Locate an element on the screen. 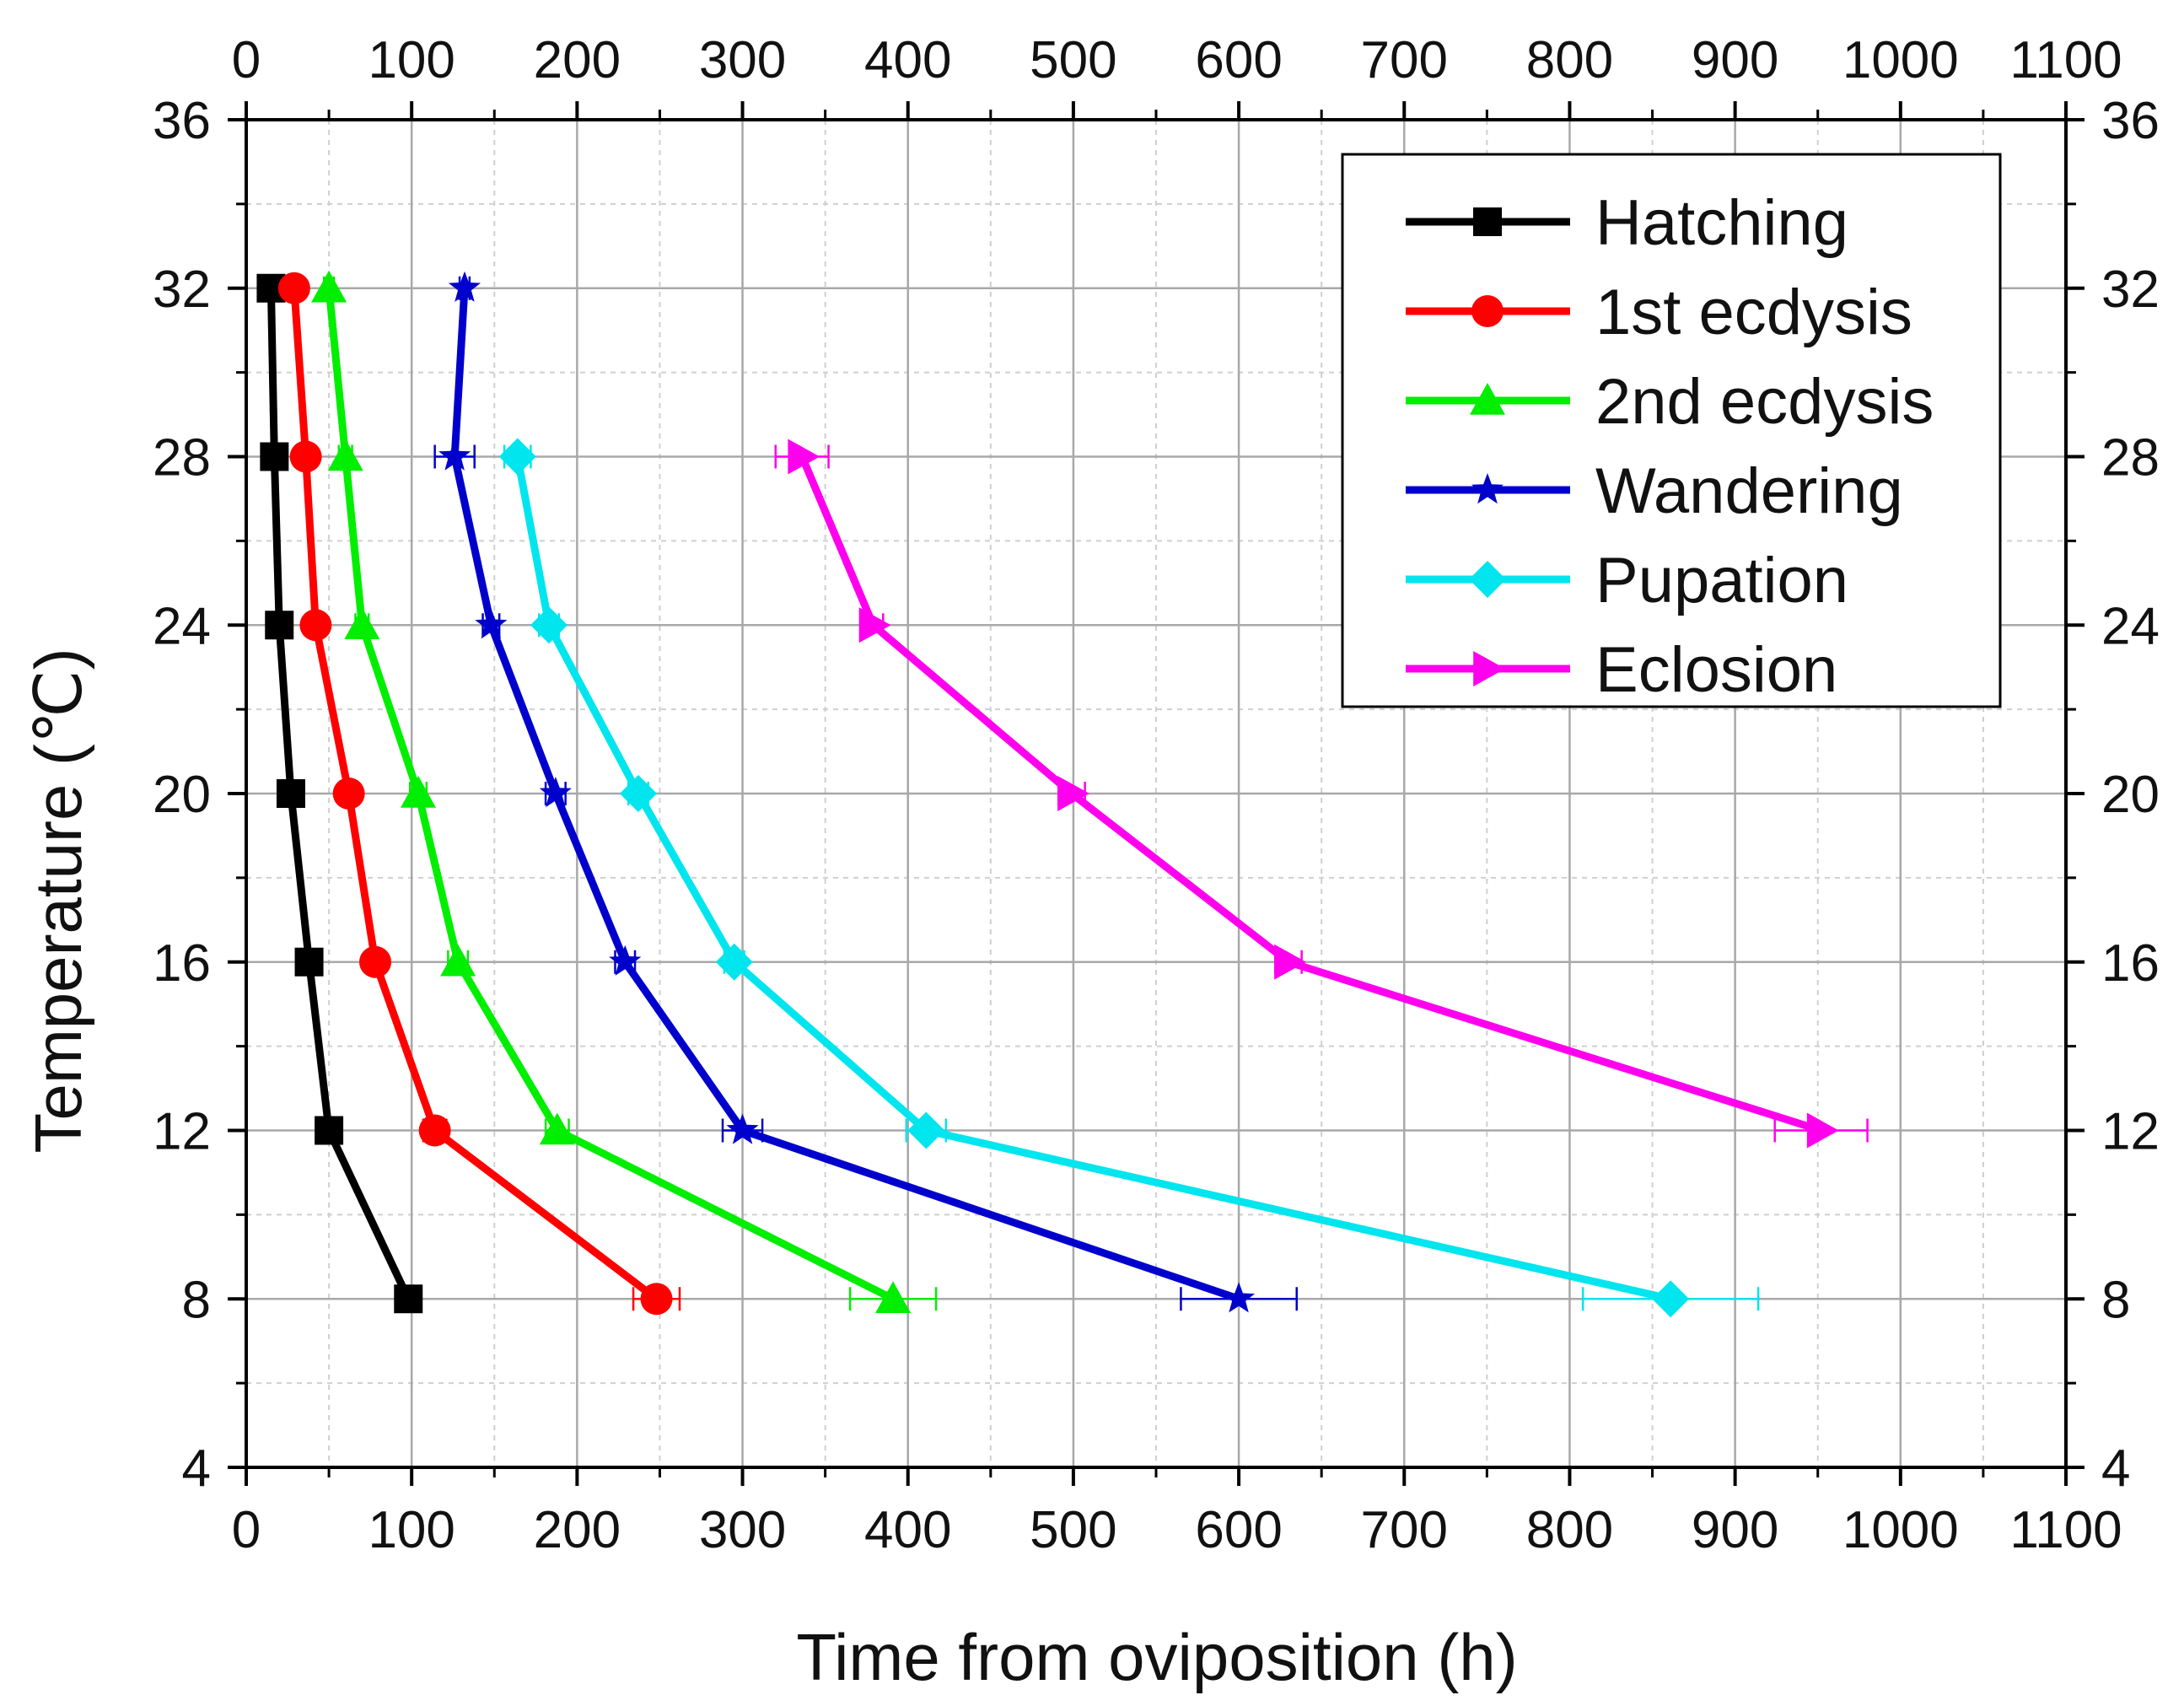 This screenshot has width=2184, height=1706. legend-marker-pupation is located at coordinates (1487, 579).